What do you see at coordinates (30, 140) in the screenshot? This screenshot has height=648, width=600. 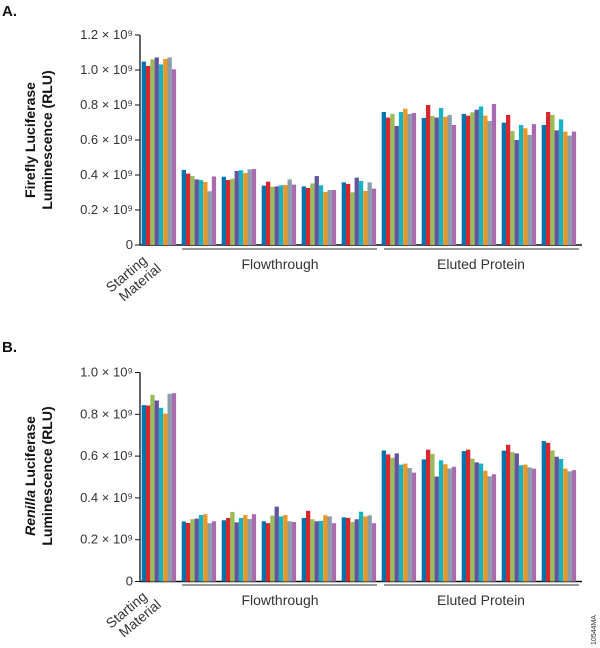 I see `ylabel-text: Firefly Luciferase` at bounding box center [30, 140].